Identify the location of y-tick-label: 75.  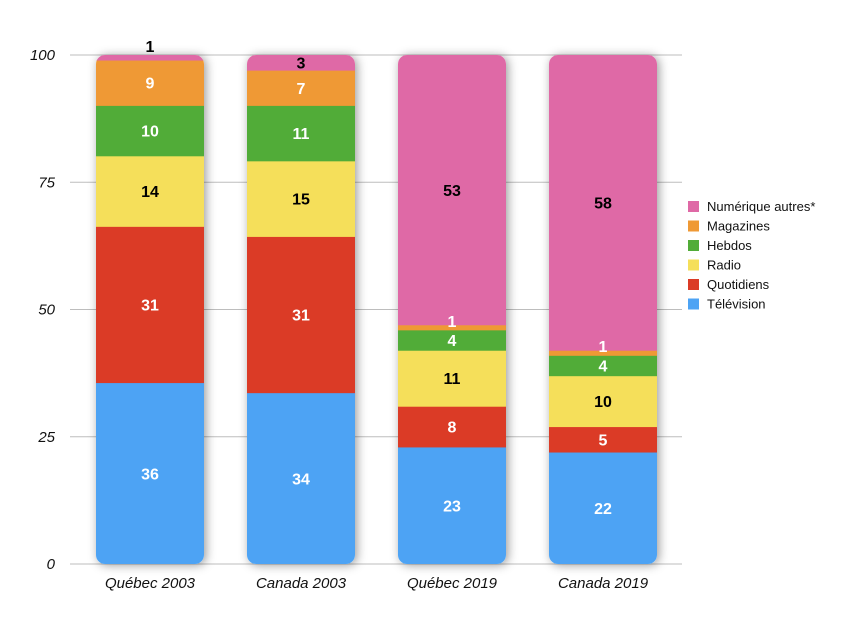
(46, 182).